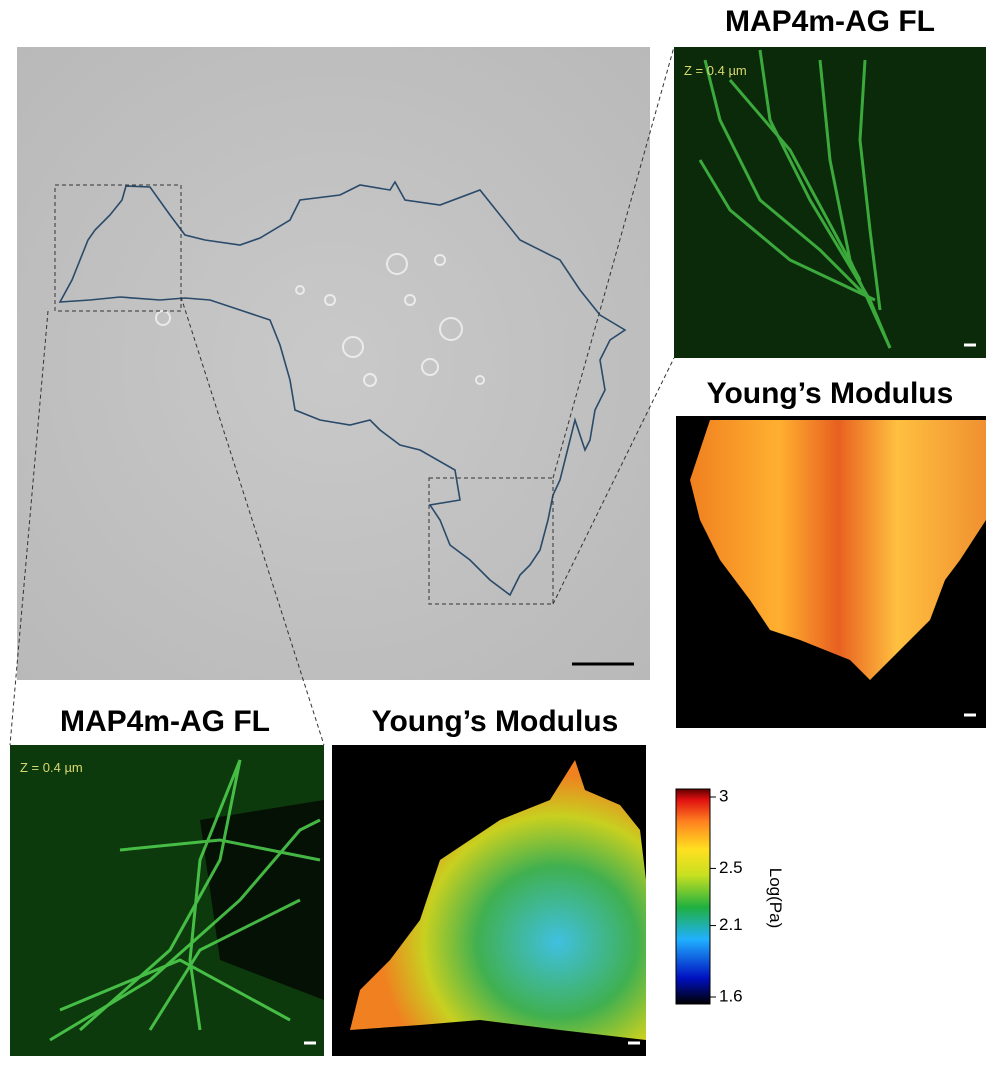  What do you see at coordinates (731, 995) in the screenshot?
I see `tick-label: 1.6` at bounding box center [731, 995].